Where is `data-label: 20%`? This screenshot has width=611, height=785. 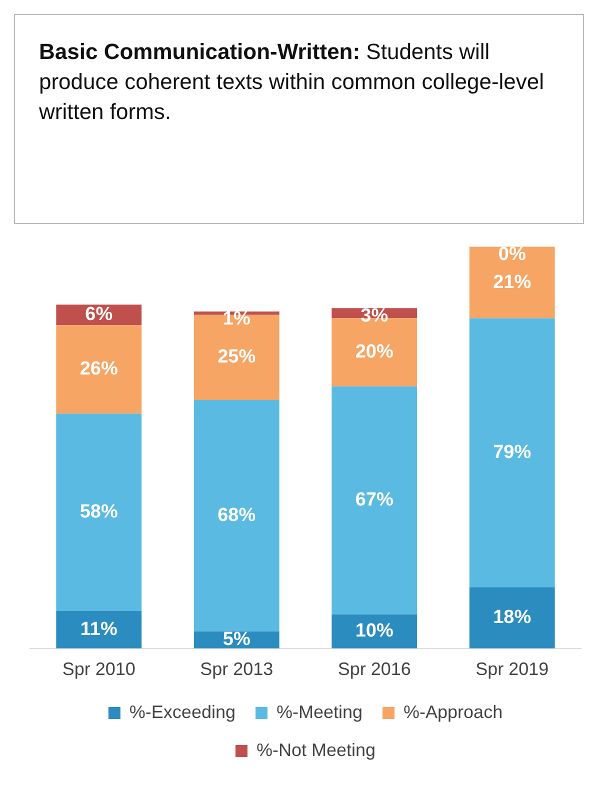 data-label: 20% is located at coordinates (374, 352).